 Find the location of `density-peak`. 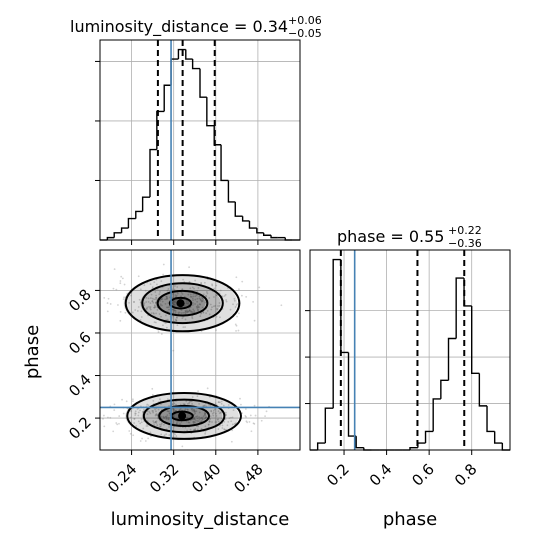

density-peak is located at coordinates (182, 415).